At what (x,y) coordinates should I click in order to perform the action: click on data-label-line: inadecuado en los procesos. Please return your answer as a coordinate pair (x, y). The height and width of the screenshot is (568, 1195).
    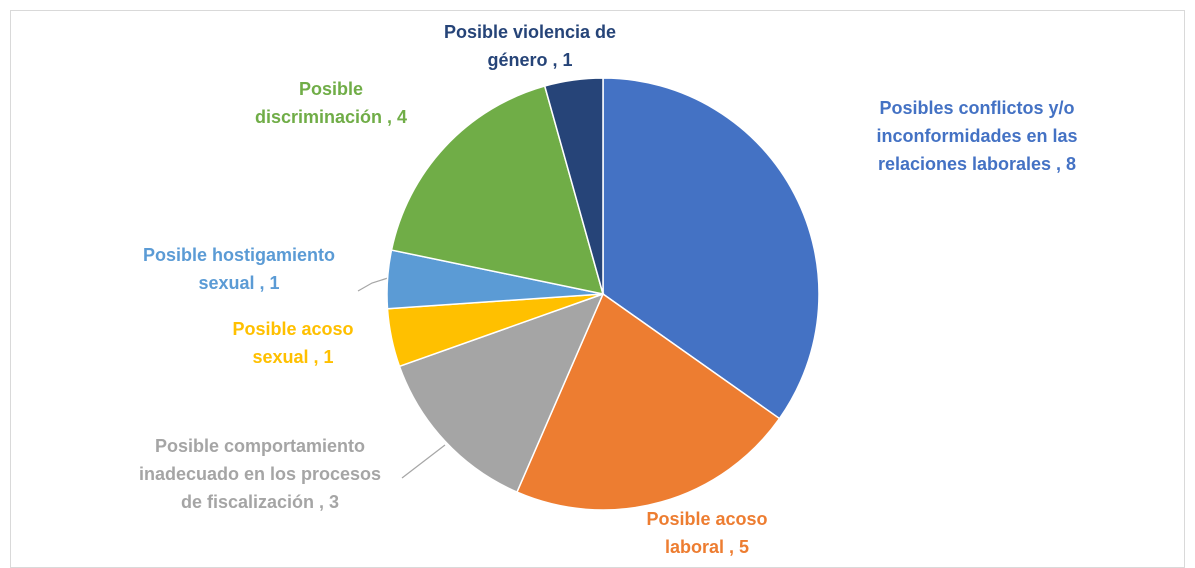
    Looking at the image, I should click on (260, 474).